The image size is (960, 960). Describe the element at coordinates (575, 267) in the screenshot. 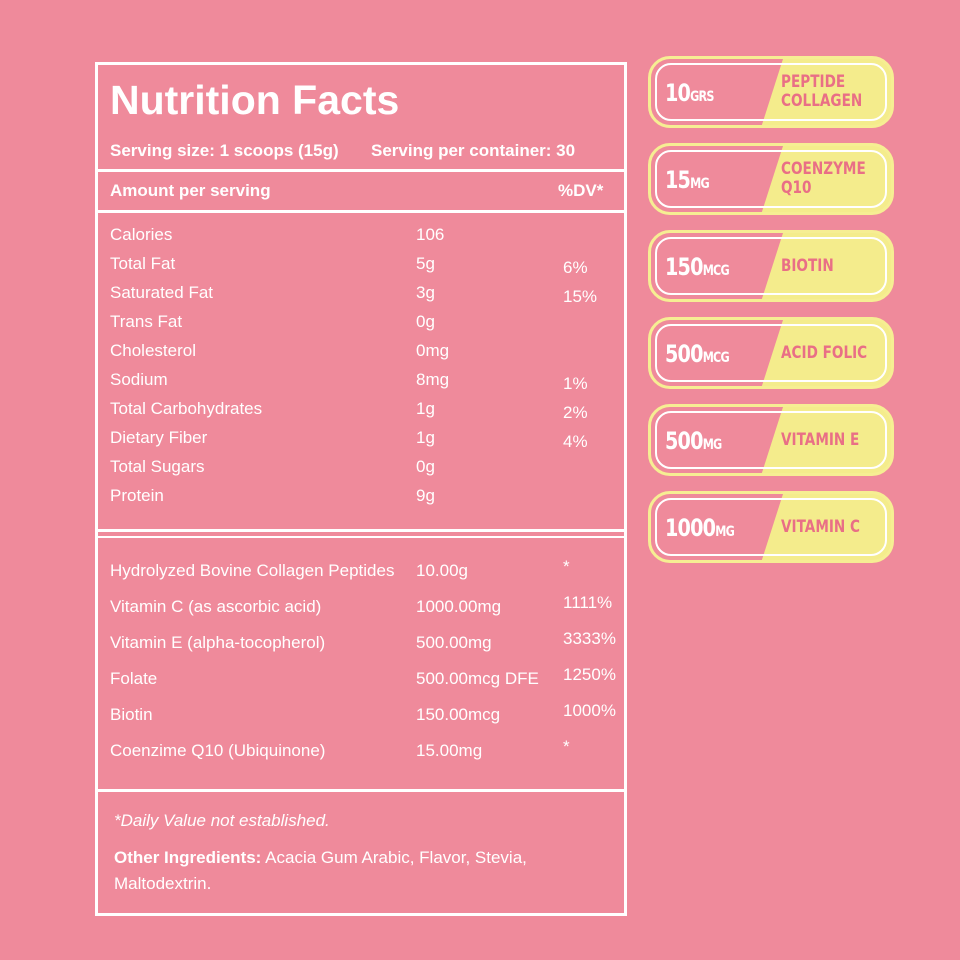

I see `row-dv: 6%` at that location.